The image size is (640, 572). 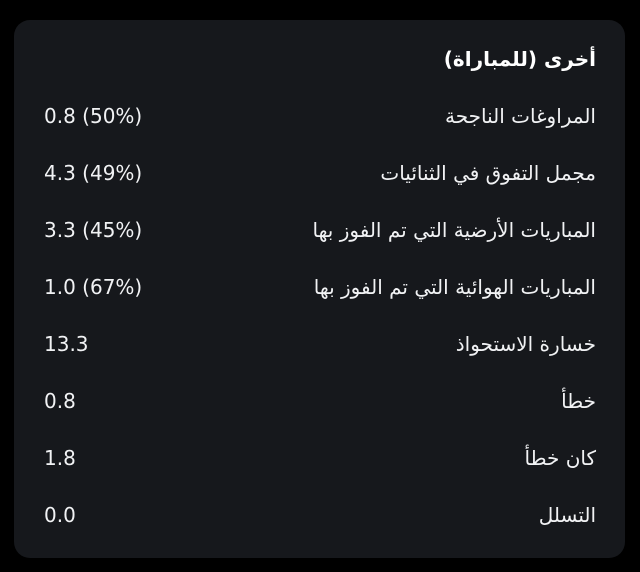 I want to click on stat-row-possession-lost: خسارة الاستحواذ 13.3, so click(x=320, y=344).